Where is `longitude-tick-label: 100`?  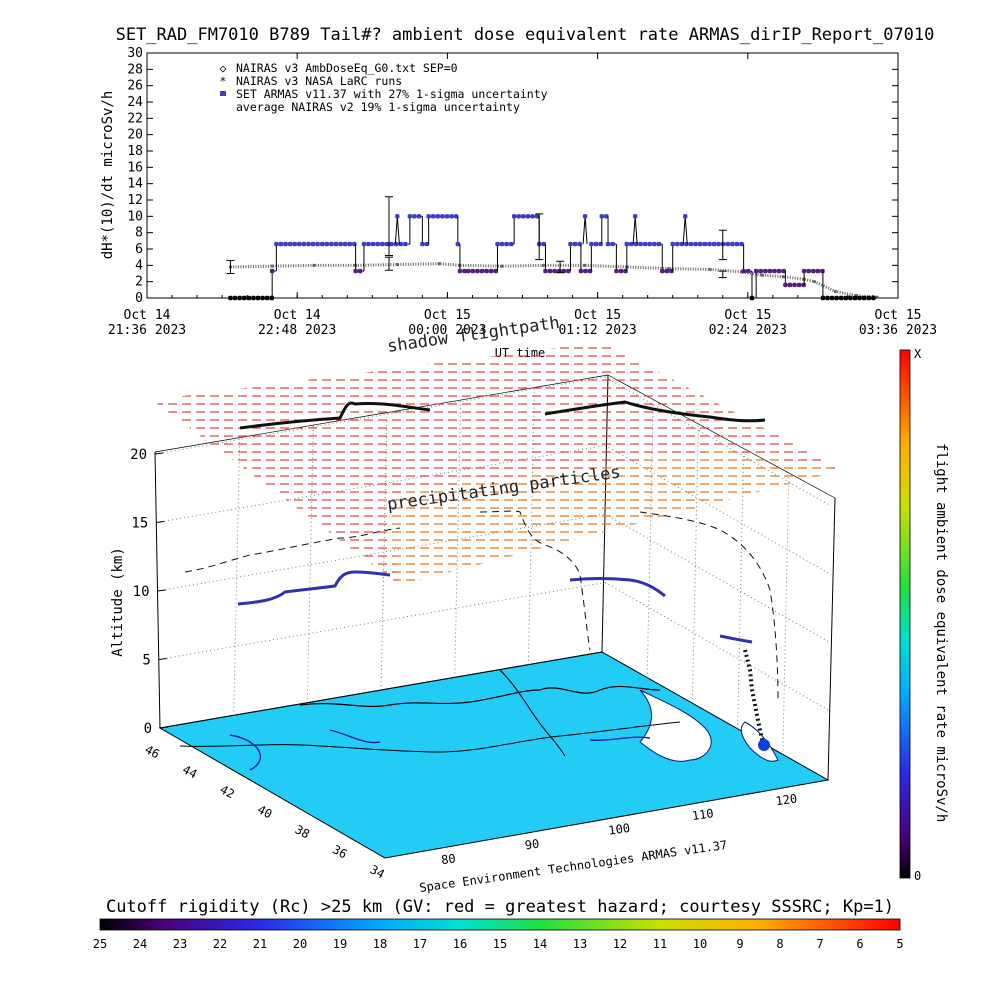 longitude-tick-label: 100 is located at coordinates (619, 829).